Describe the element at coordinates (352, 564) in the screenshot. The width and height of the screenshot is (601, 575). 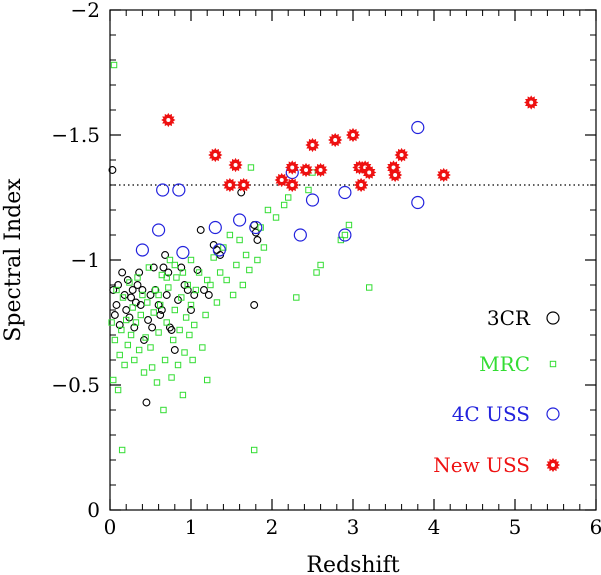
I see `x-axis-title: Redshift` at that location.